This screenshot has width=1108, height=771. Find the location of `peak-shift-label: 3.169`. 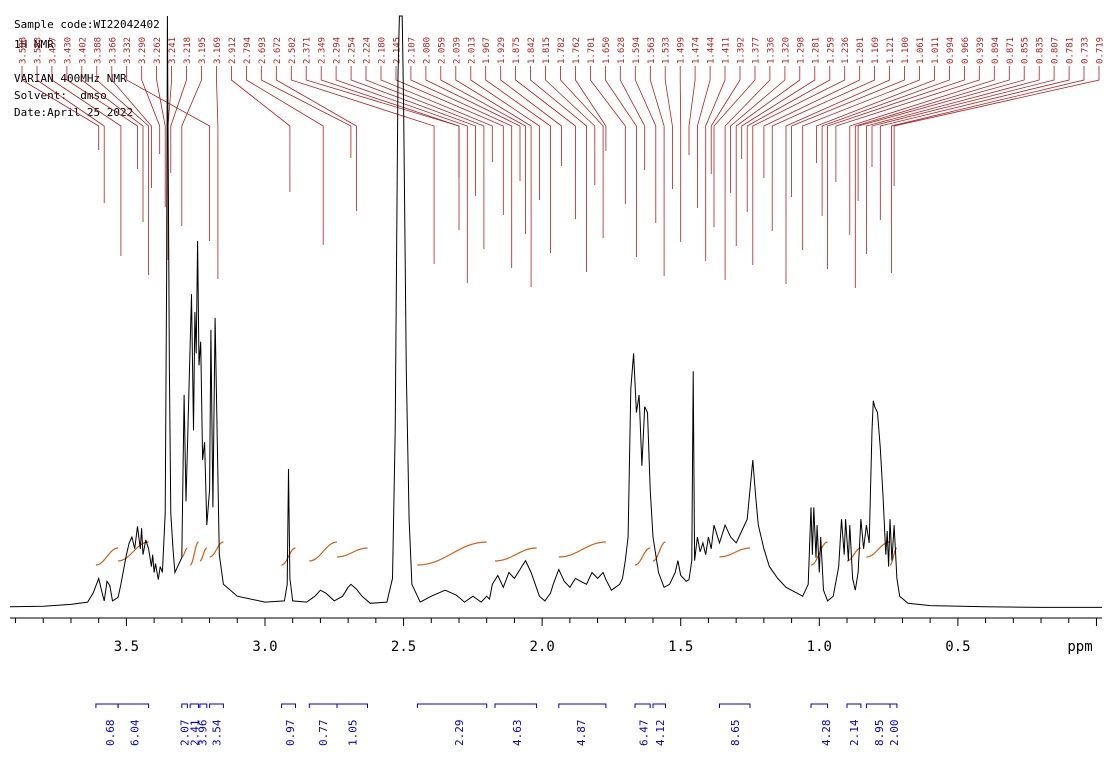

peak-shift-label: 3.169 is located at coordinates (218, 50).